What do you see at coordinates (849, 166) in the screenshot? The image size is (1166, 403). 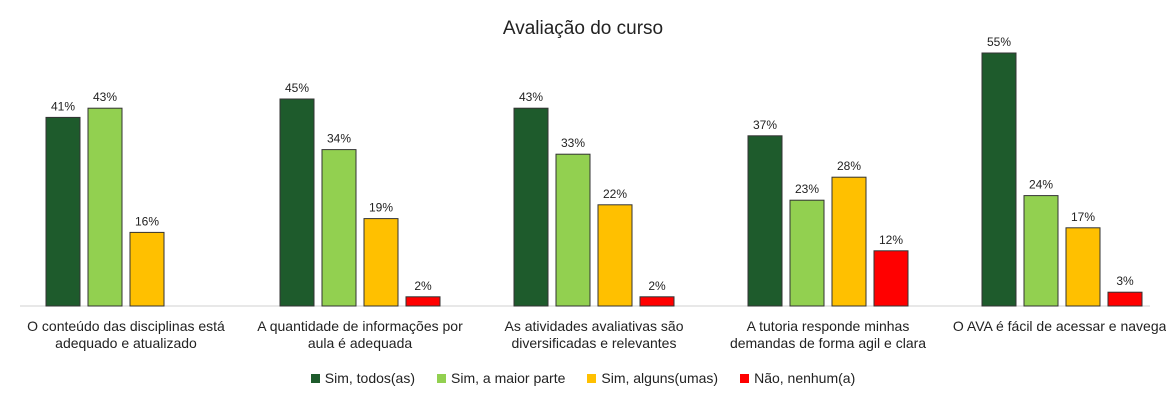 I see `data-label: 28%` at bounding box center [849, 166].